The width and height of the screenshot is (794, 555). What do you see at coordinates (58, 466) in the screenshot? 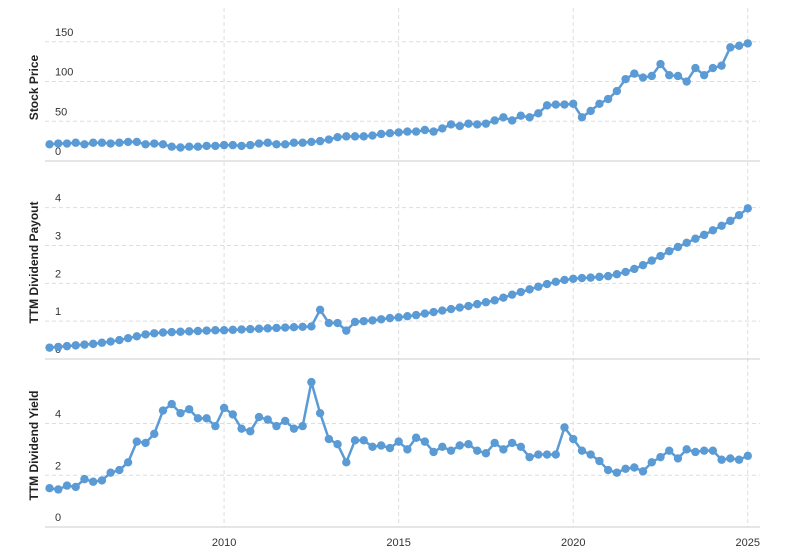
I see `y-tick-label: 2` at bounding box center [58, 466].